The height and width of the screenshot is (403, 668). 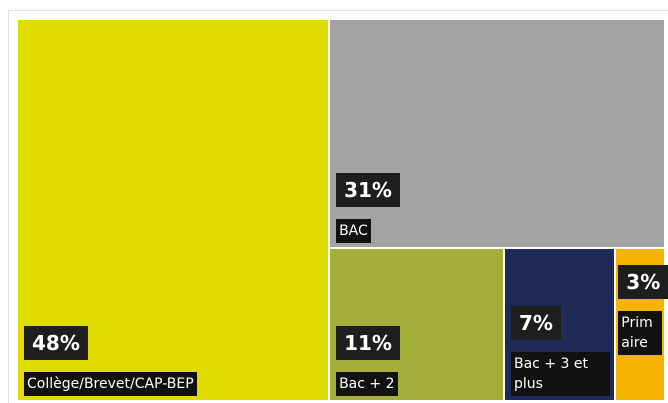 What do you see at coordinates (643, 281) in the screenshot?
I see `value-label: 3%` at bounding box center [643, 281].